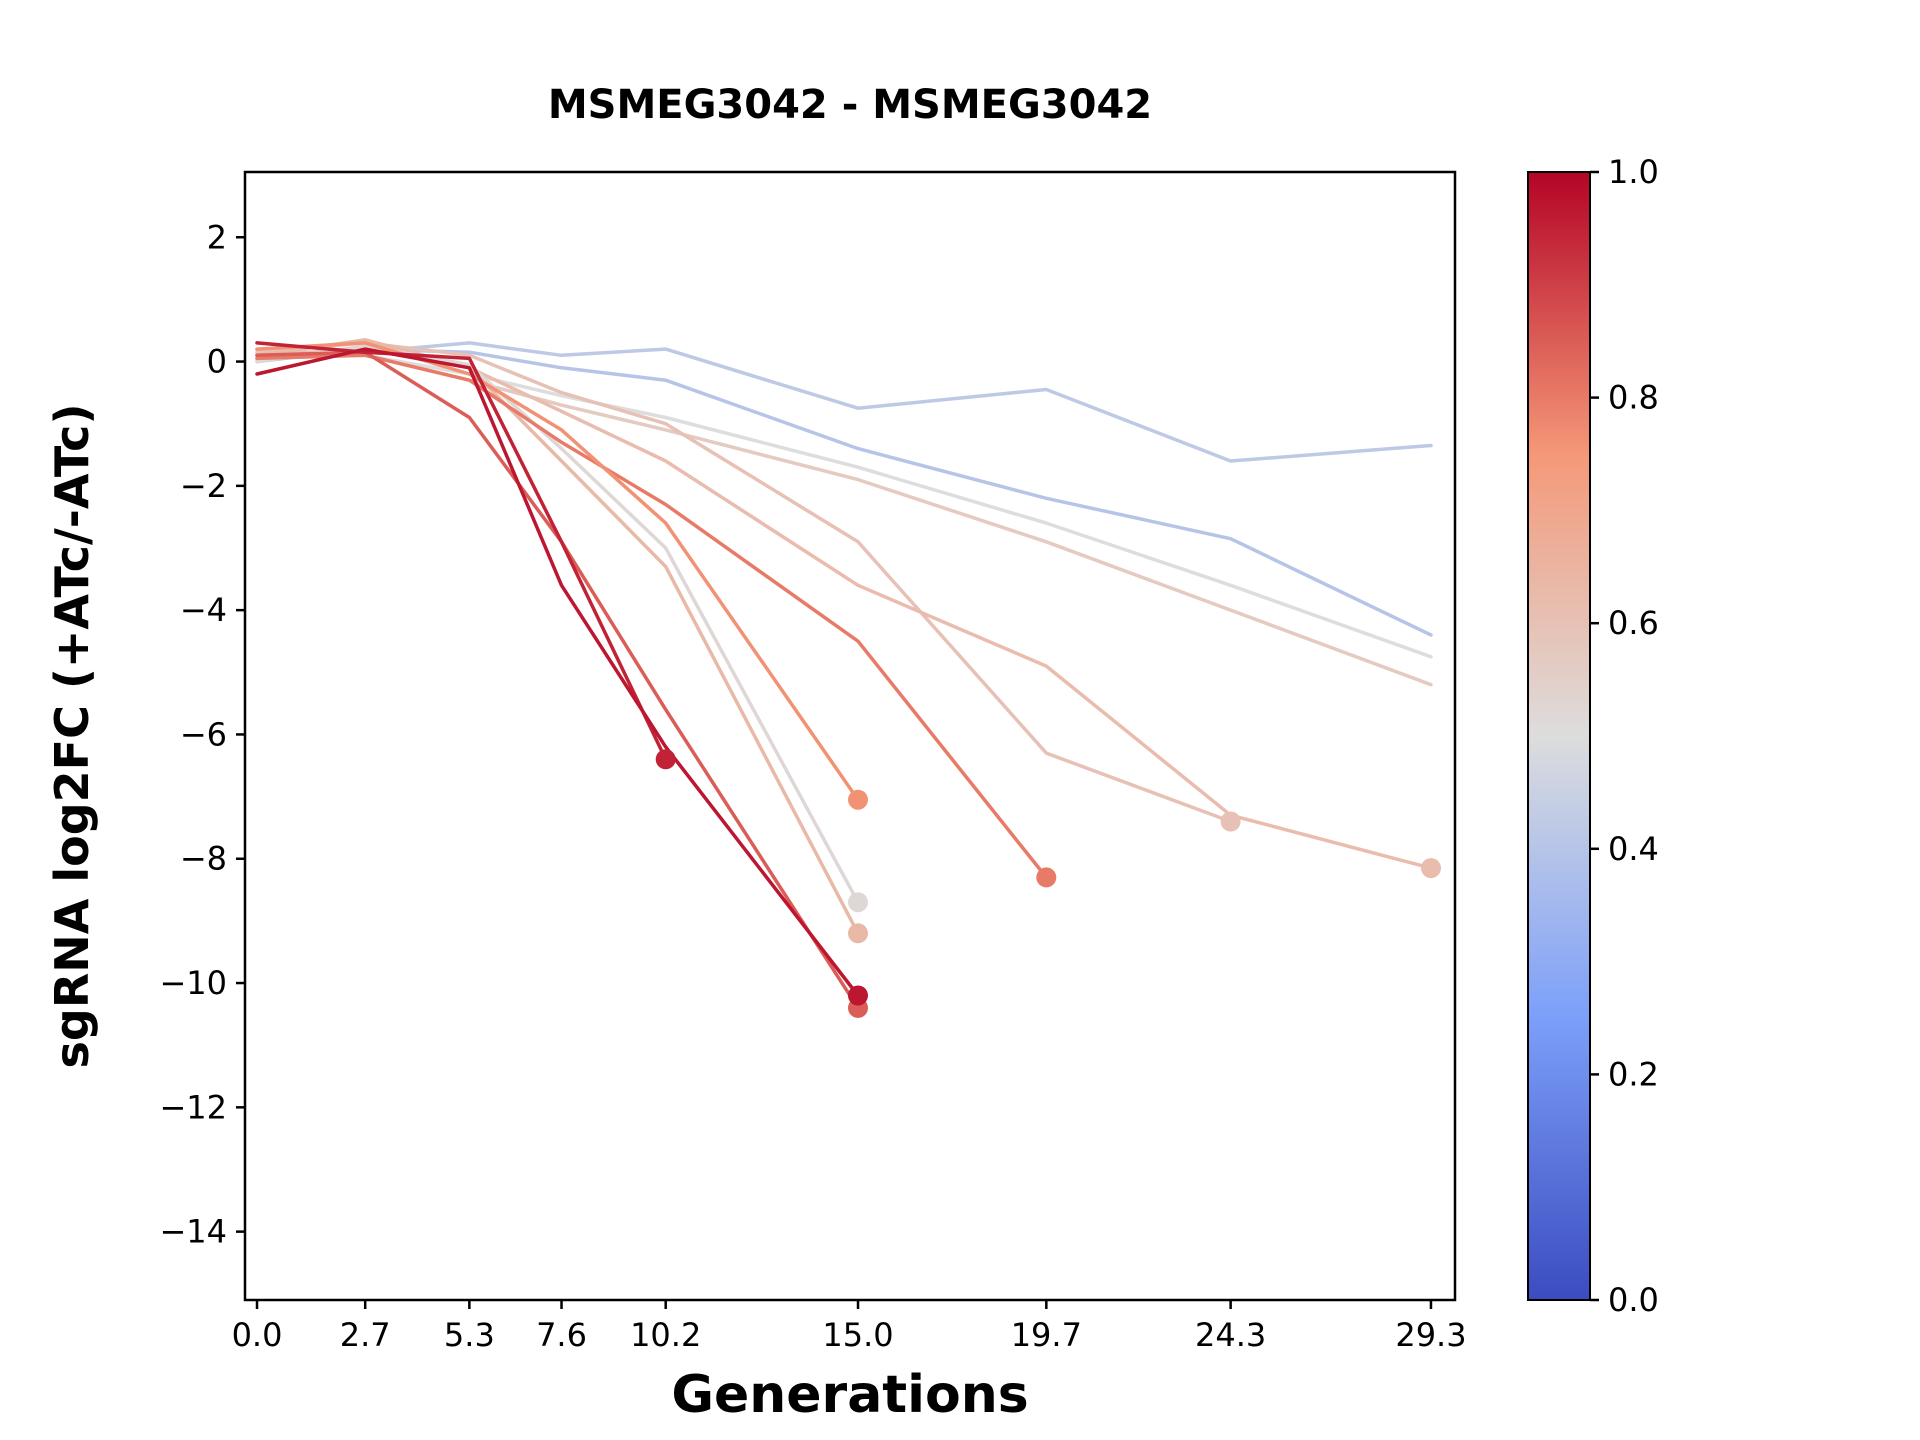 The width and height of the screenshot is (1920, 1440). What do you see at coordinates (1633, 849) in the screenshot?
I see `colorbar-tick-label: 0.4` at bounding box center [1633, 849].